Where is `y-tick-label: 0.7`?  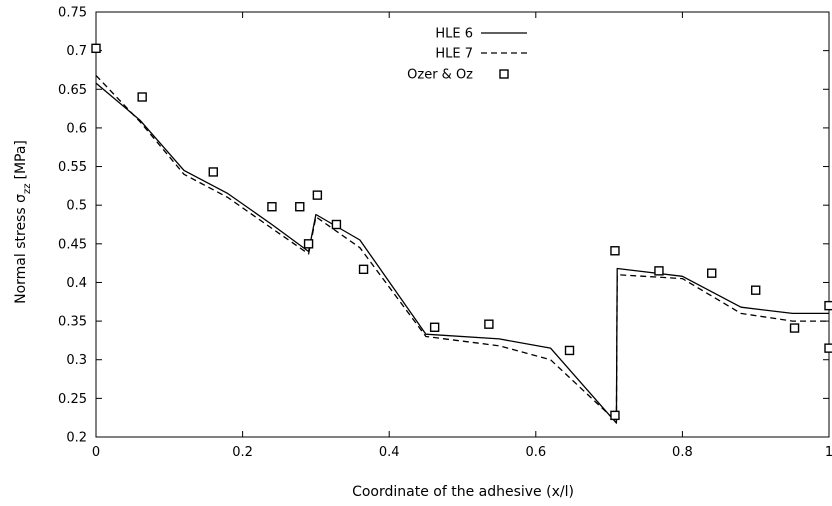
y-tick-label: 0.7 is located at coordinates (76, 51).